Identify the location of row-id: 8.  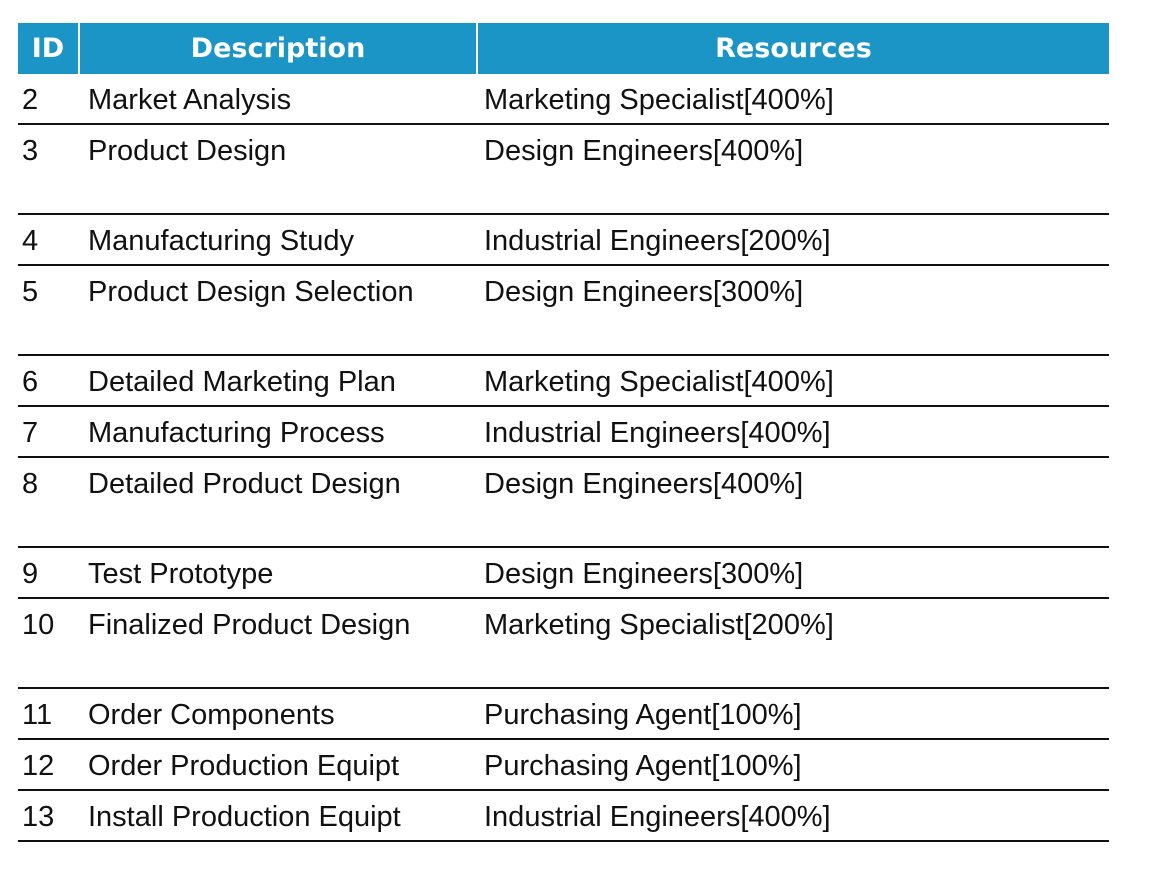
(30, 484).